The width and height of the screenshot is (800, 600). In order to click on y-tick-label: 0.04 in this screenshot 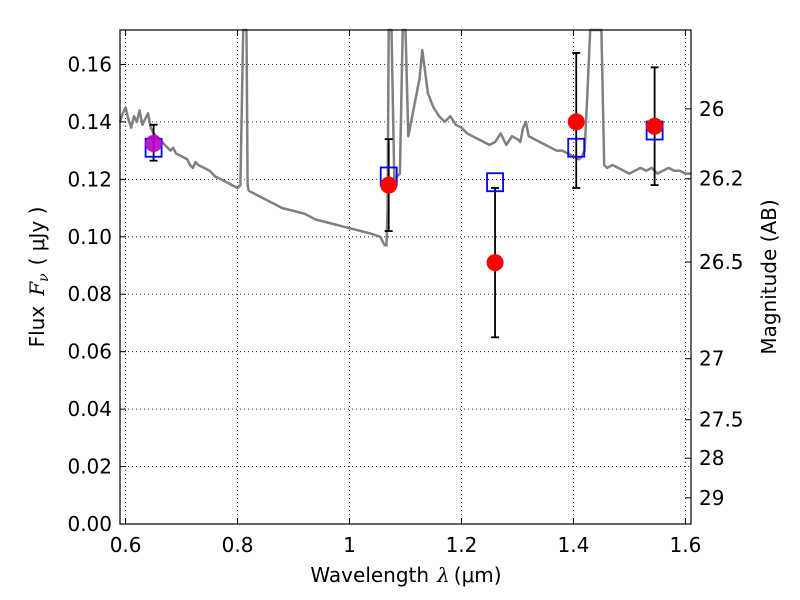, I will do `click(89, 409)`.